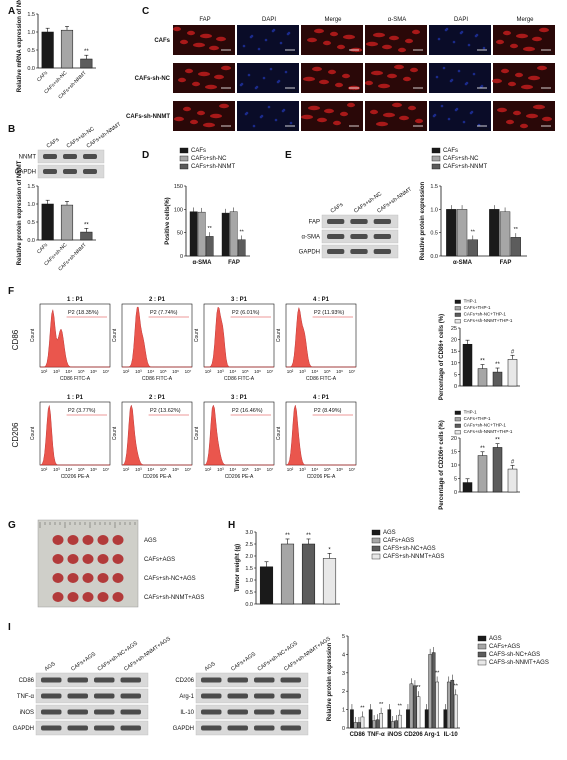 The image size is (567, 760). I want to click on panel-f-cd86-flow-title: 2 : P1, so click(157, 300).